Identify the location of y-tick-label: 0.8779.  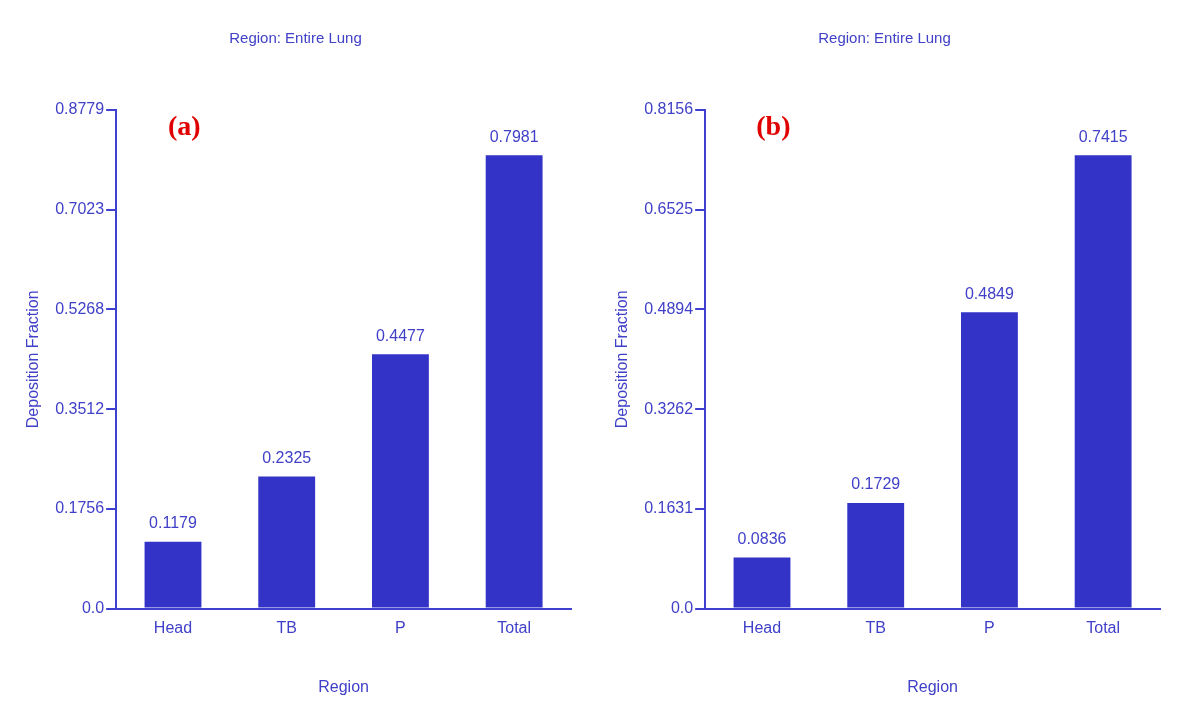
(80, 109).